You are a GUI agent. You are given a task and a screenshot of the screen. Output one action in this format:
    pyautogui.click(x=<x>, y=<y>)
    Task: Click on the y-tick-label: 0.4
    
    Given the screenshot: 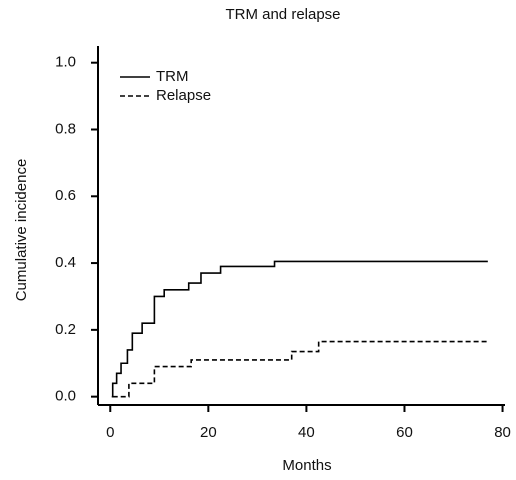 What is the action you would take?
    pyautogui.click(x=65, y=262)
    